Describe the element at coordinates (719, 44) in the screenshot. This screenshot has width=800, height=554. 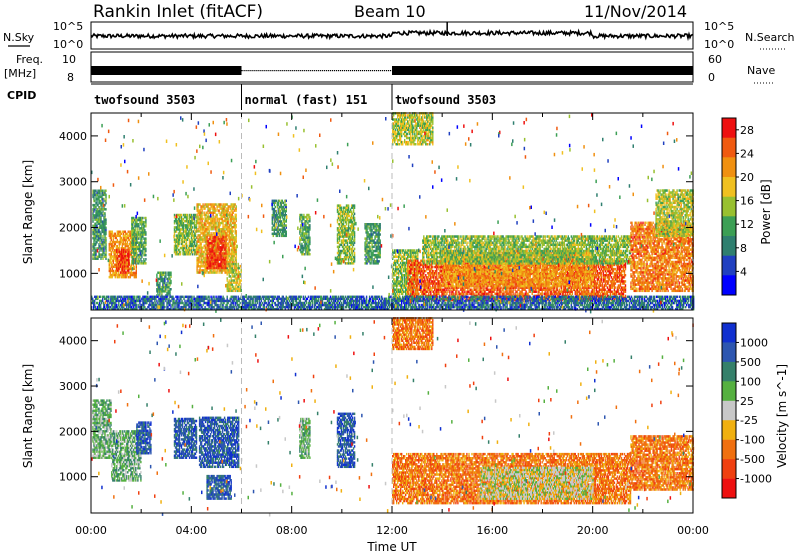
I see `nsky-rtick-bottom: 10^0` at that location.